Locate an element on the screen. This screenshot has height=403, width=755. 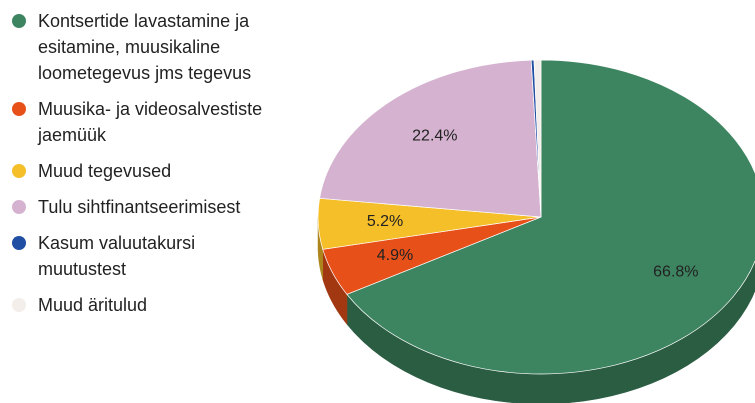
legend-item: Muusika- ja videosalvestiste jaemüük is located at coordinates (155, 122).